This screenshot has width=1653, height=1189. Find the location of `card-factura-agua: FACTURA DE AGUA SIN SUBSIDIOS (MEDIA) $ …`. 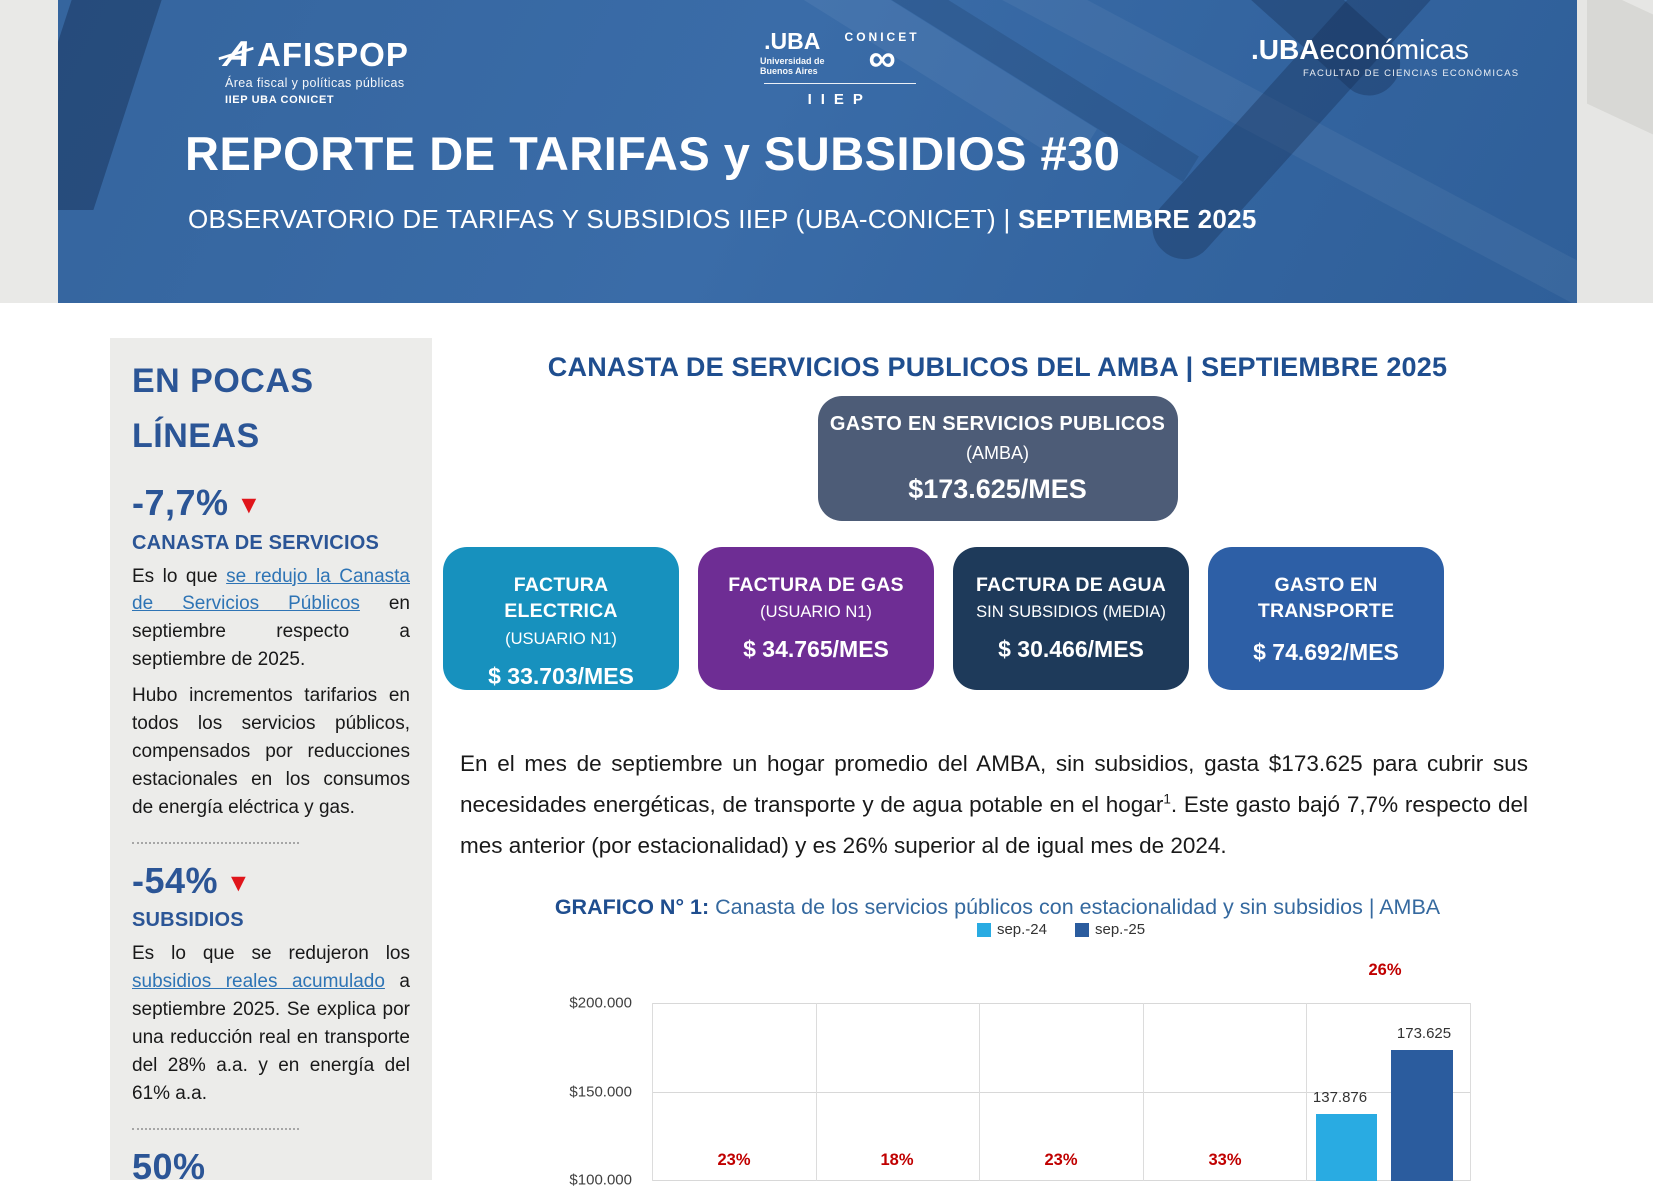

card-factura-agua: FACTURA DE AGUA SIN SUBSIDIOS (MEDIA) $ … is located at coordinates (1071, 618).